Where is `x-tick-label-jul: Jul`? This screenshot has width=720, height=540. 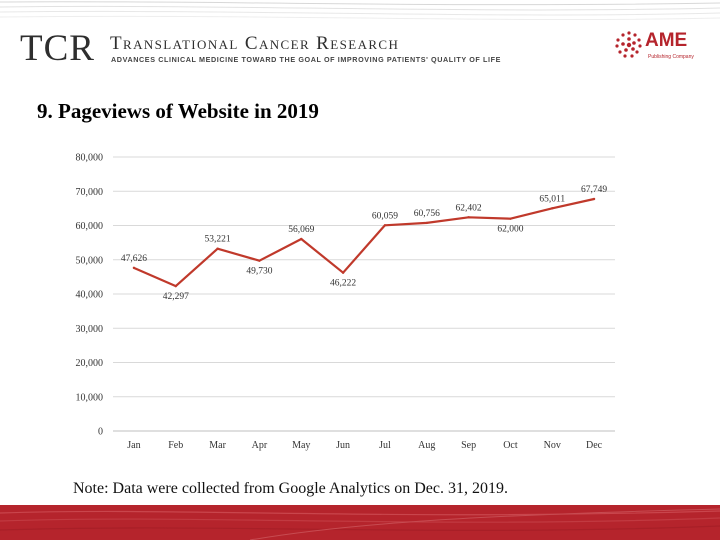 x-tick-label-jul: Jul is located at coordinates (385, 445).